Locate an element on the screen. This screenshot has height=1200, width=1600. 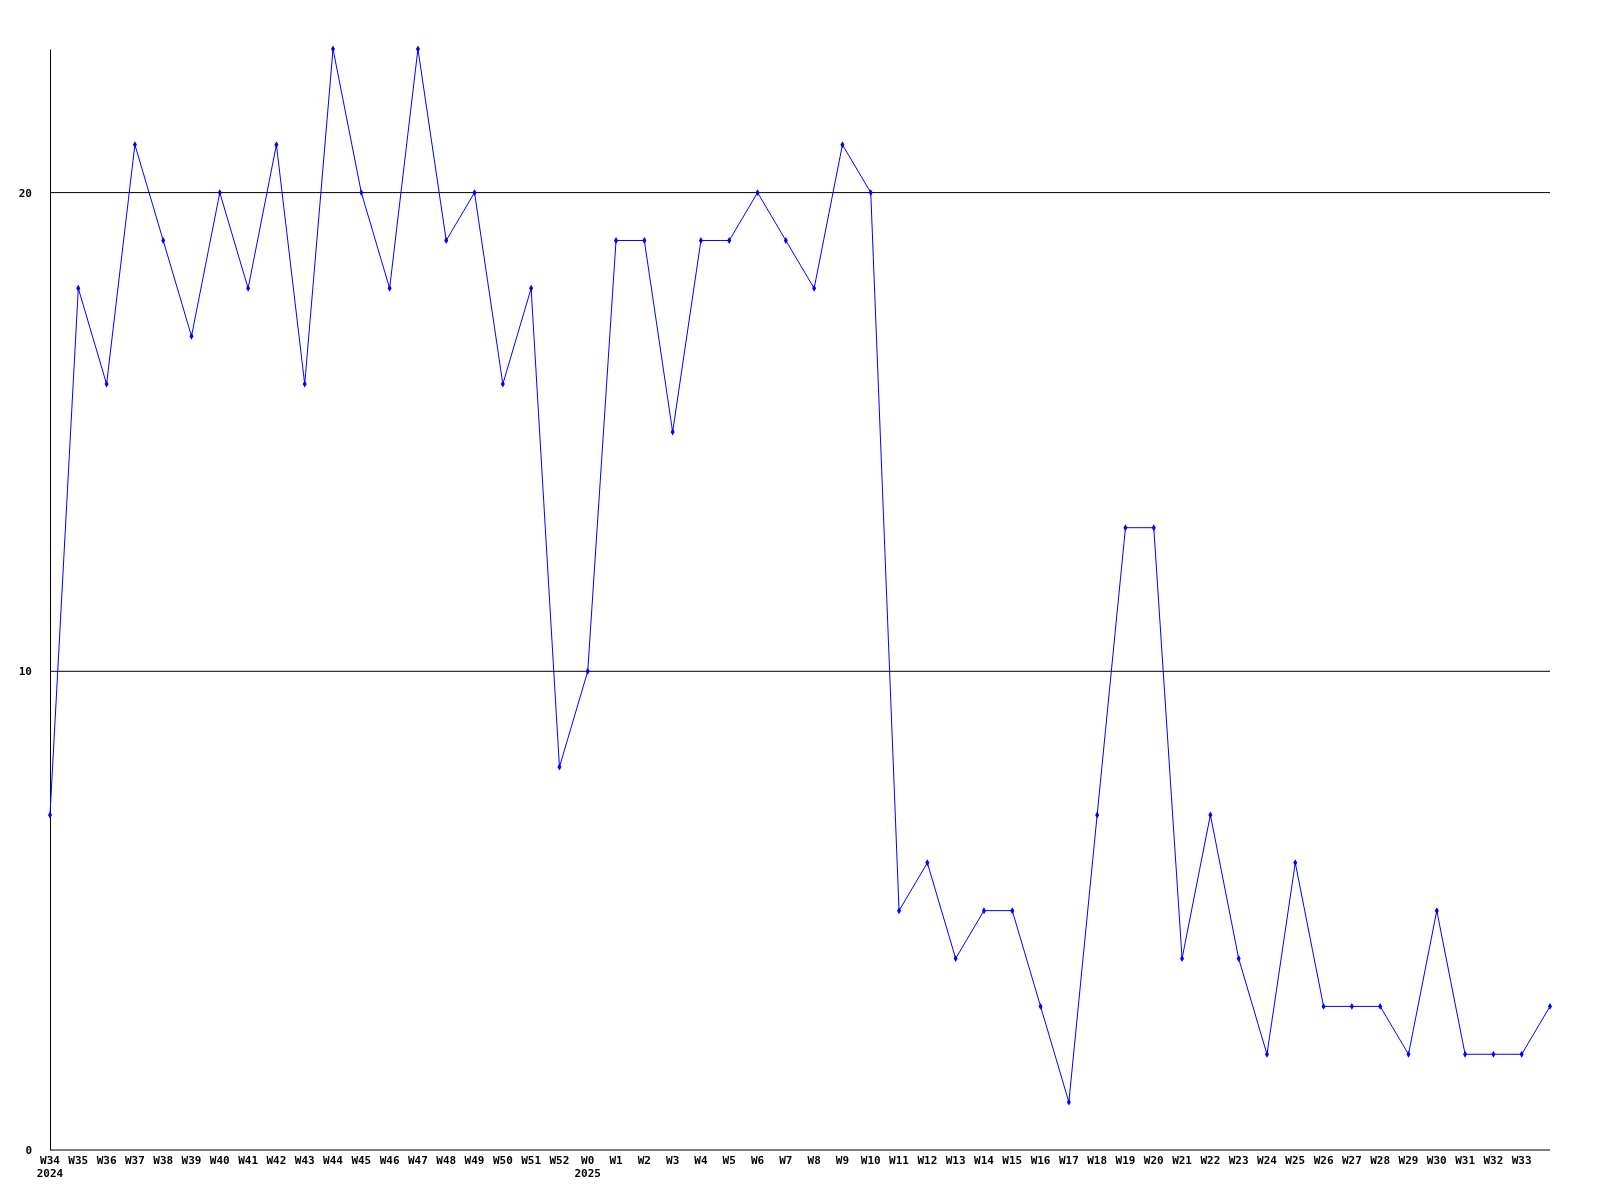
x-tick-label: W21 is located at coordinates (1182, 1160).